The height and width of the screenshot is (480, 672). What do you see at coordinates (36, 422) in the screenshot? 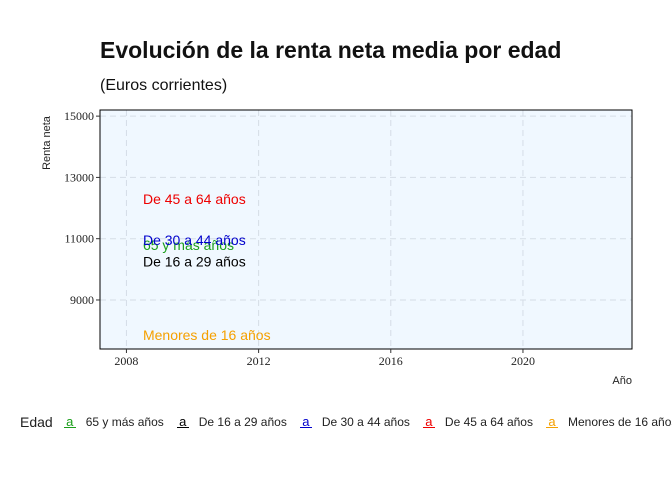
I see `legend-title: Edad` at bounding box center [36, 422].